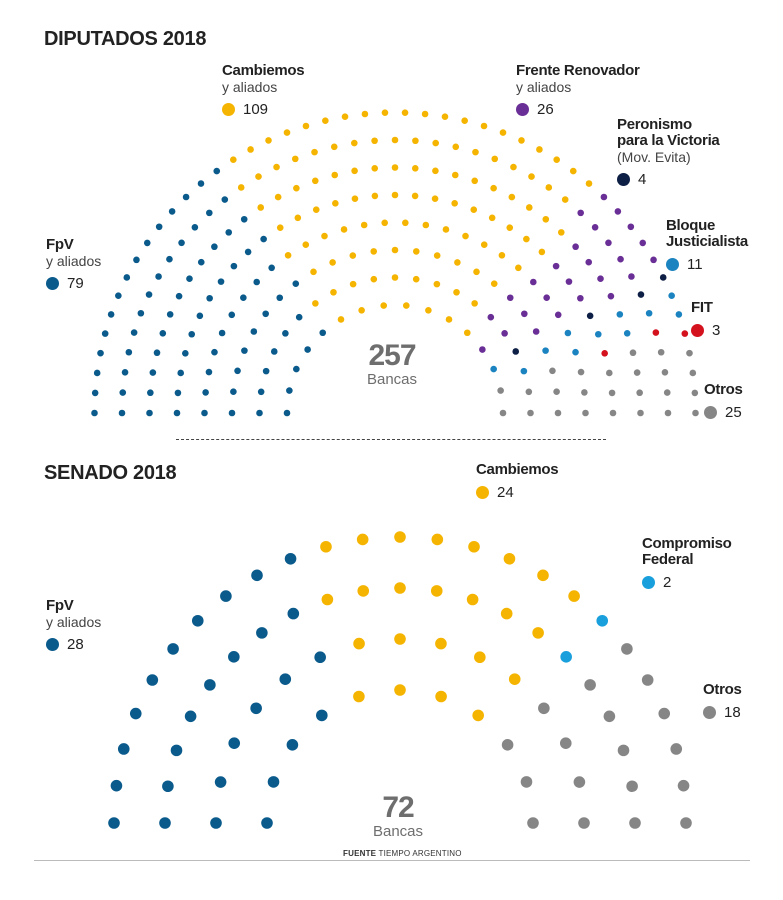  What do you see at coordinates (685, 333) in the screenshot?
I see `seat-dot-fit` at bounding box center [685, 333].